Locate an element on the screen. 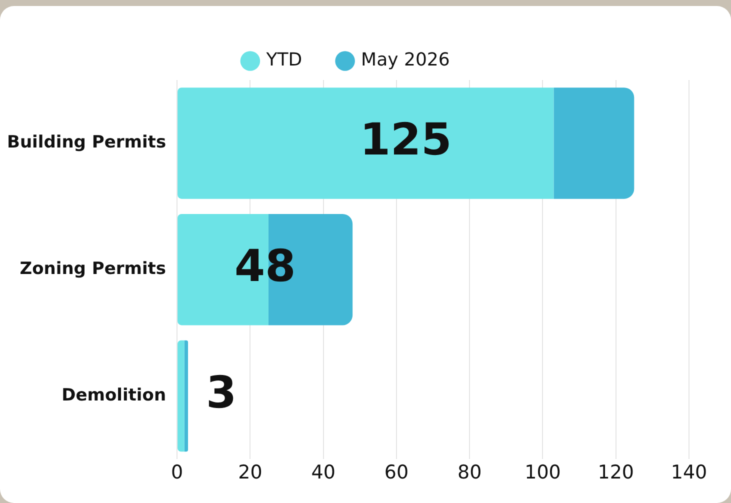  x-tick-label: 80 is located at coordinates (470, 473).